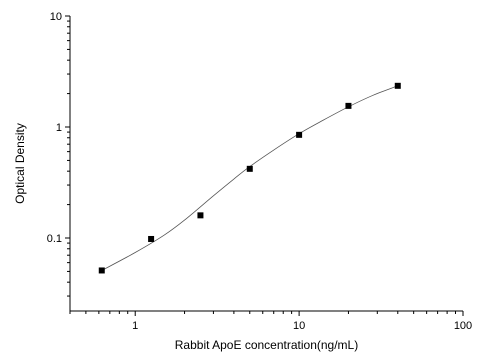 This screenshot has height=355, width=477. I want to click on x-tick-label: 10, so click(299, 326).